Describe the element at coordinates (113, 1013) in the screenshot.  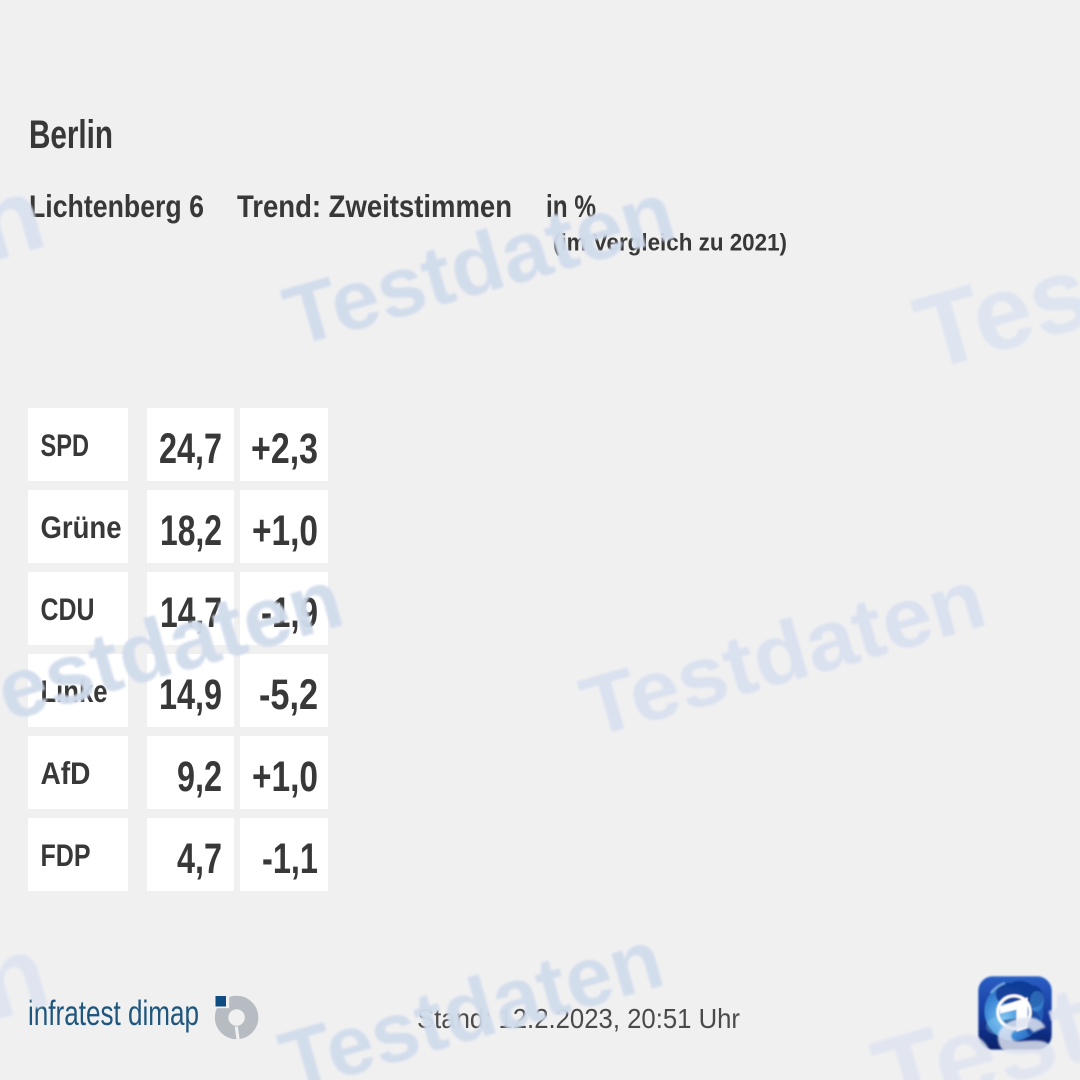
I see `svg-text: infratest dimap` at that location.